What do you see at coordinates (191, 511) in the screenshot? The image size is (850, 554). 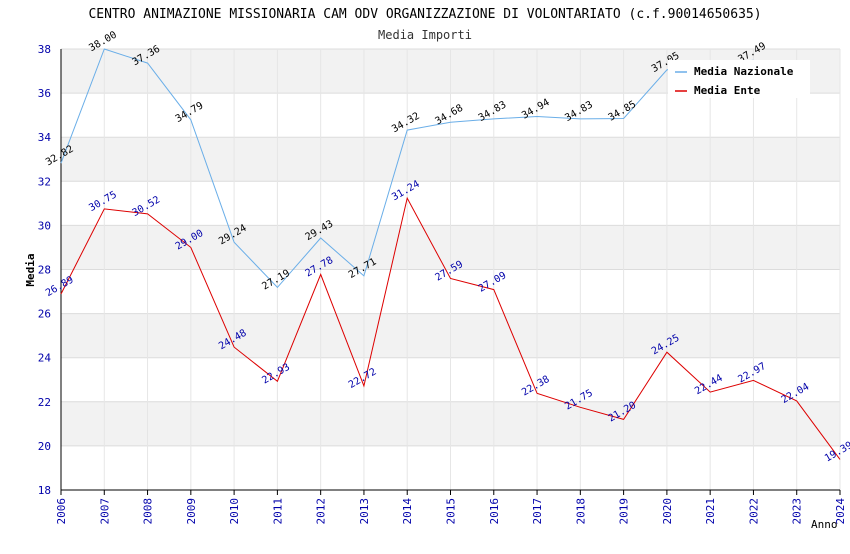 I see `x-tick-label: 2009` at bounding box center [191, 511].